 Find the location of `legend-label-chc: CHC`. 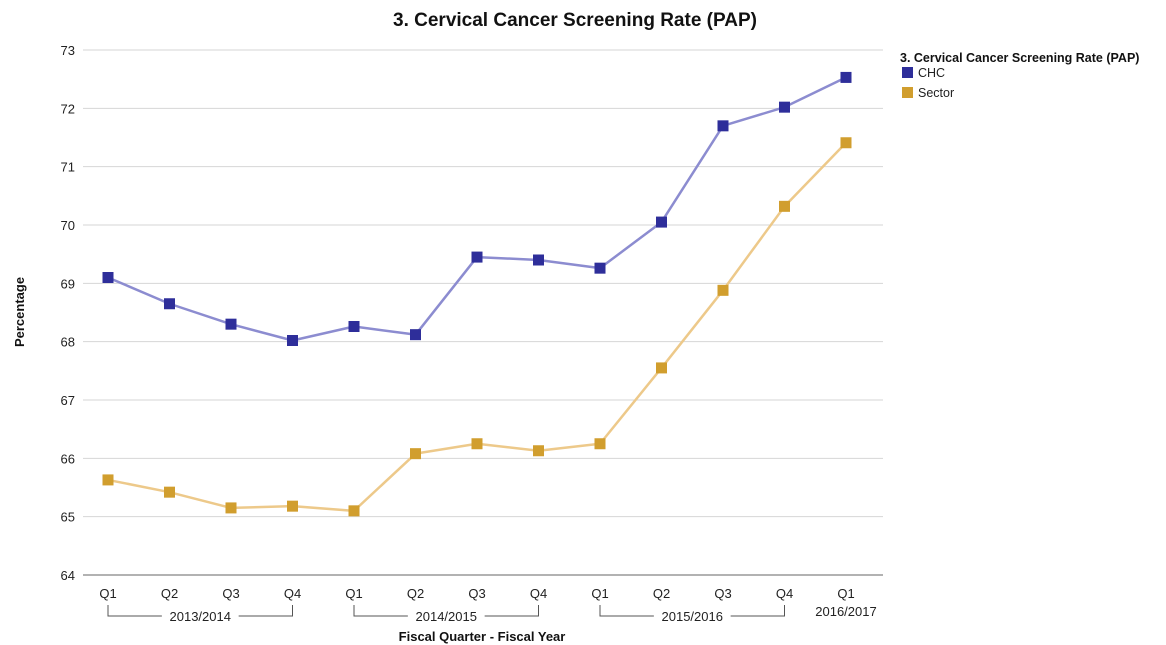

legend-label-chc: CHC is located at coordinates (931, 73).